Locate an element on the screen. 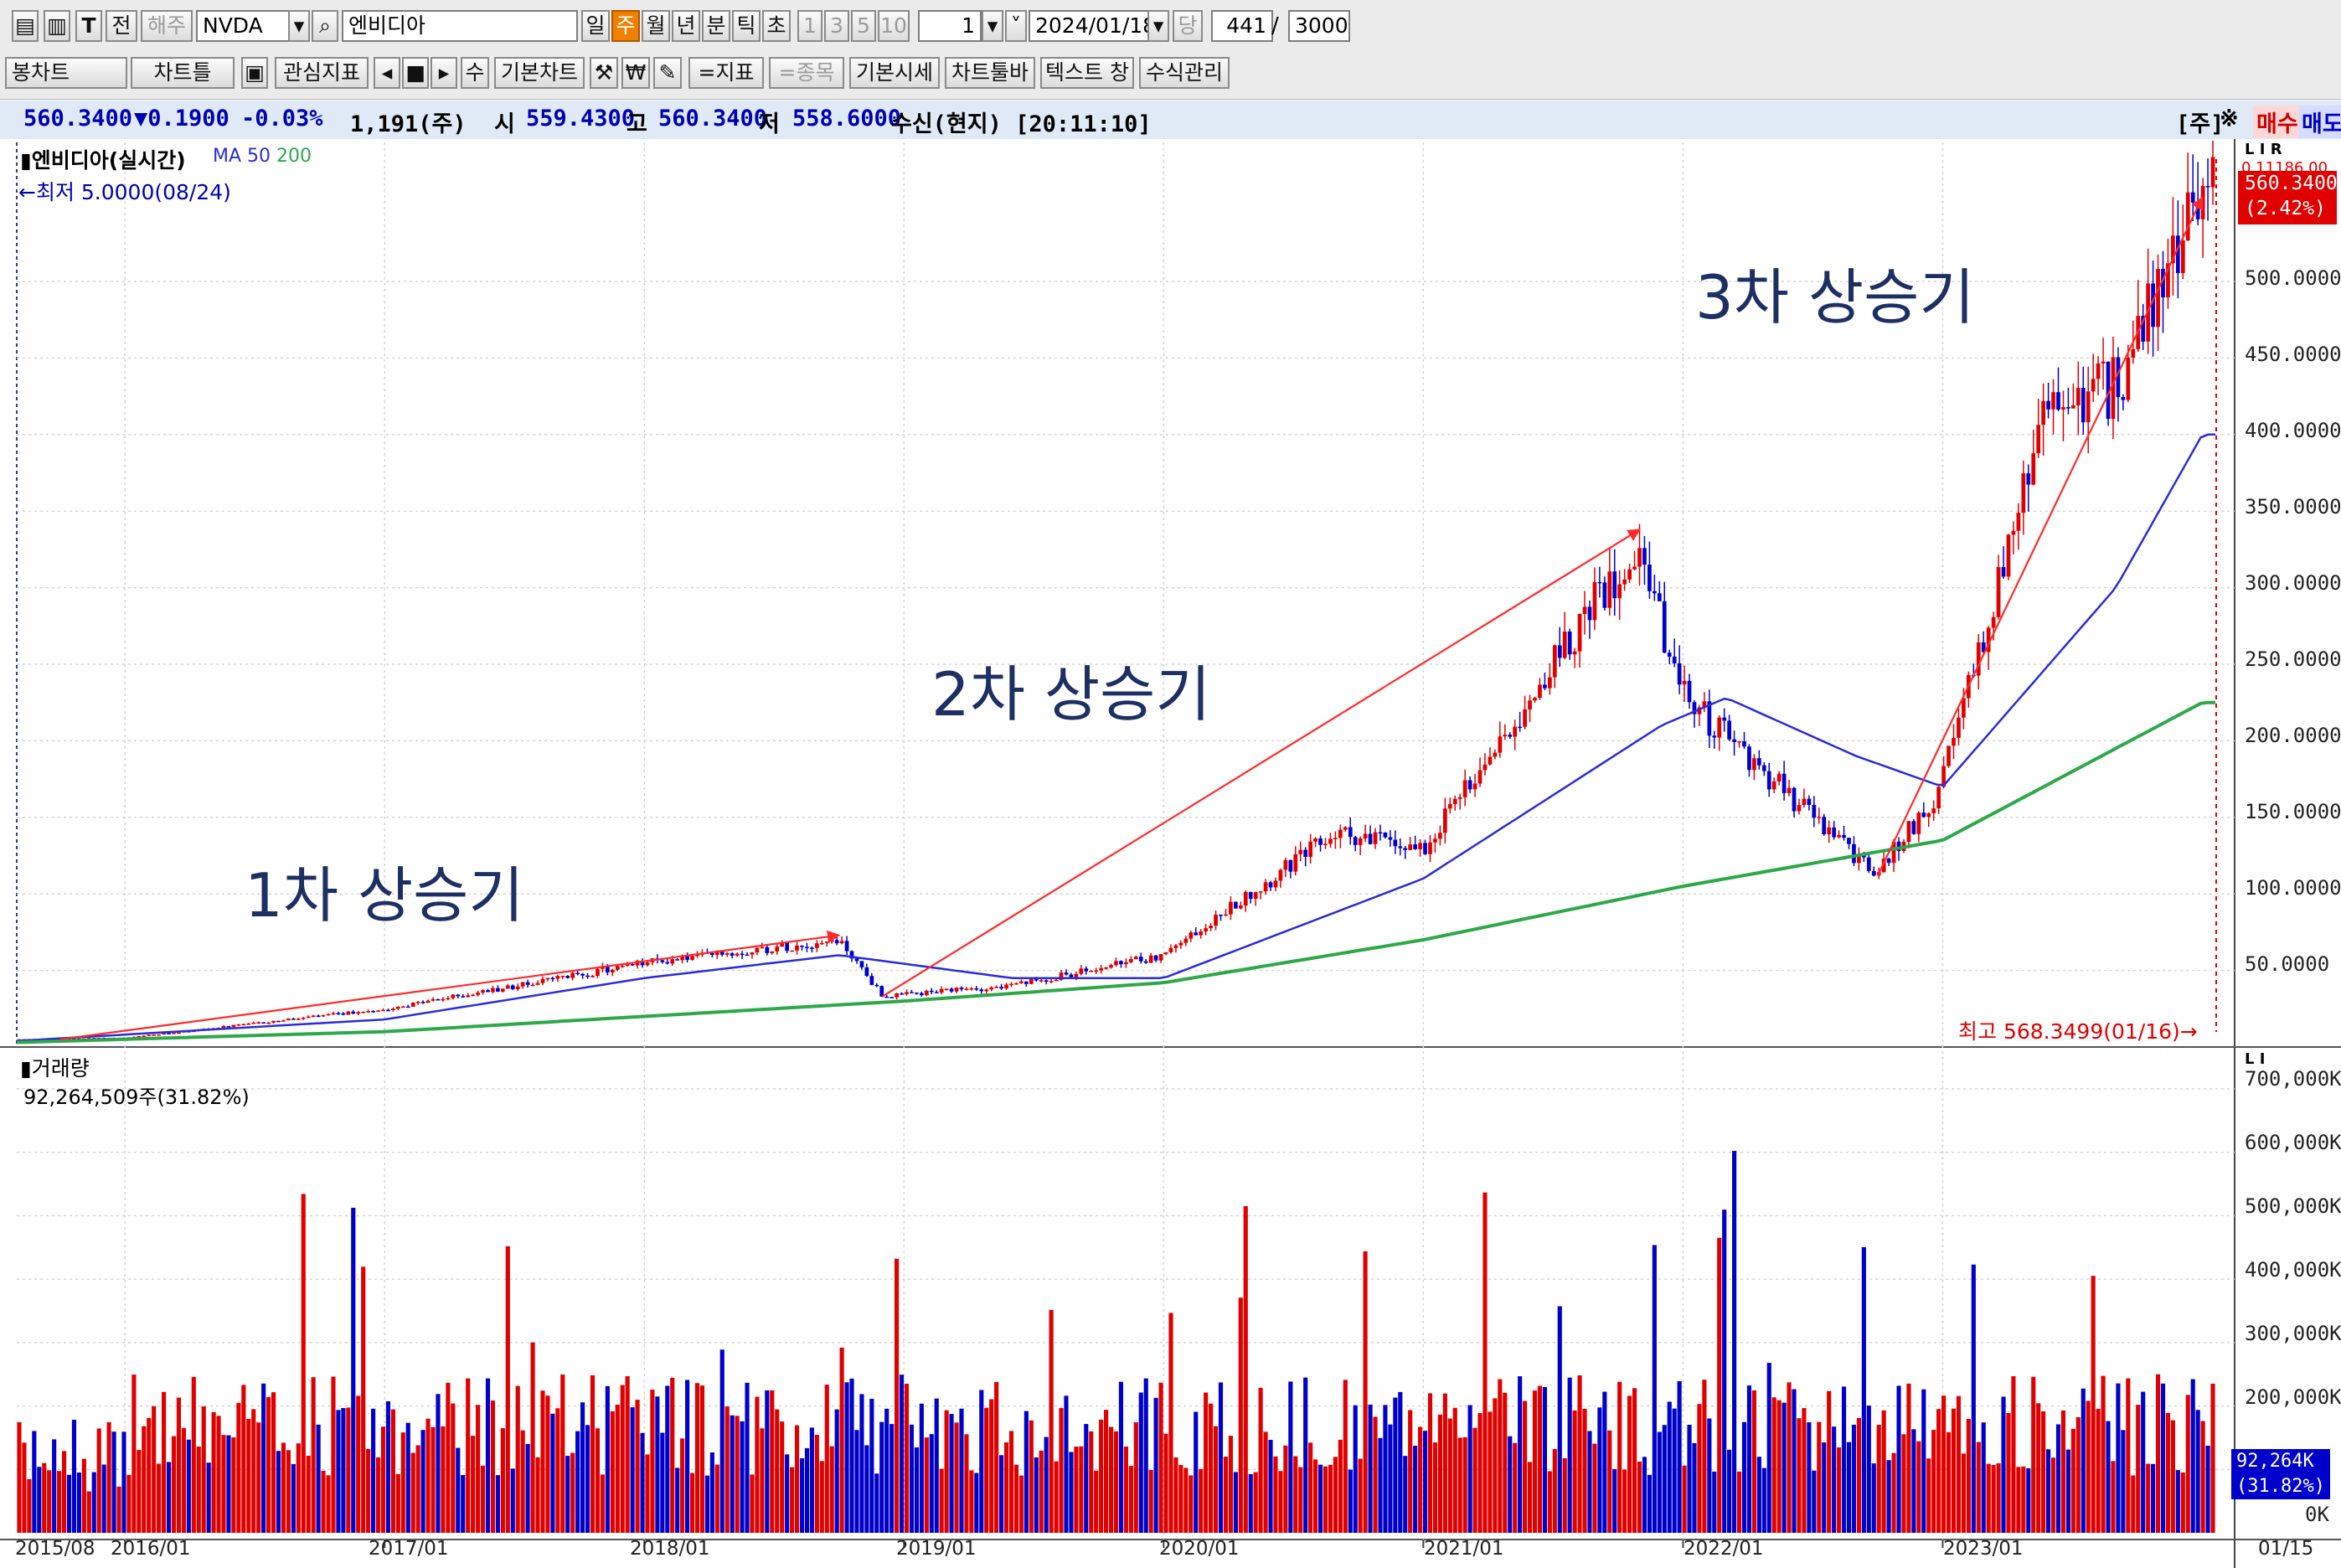 This screenshot has height=1568, width=2341. interval-down-icon: ˅ is located at coordinates (1016, 26).